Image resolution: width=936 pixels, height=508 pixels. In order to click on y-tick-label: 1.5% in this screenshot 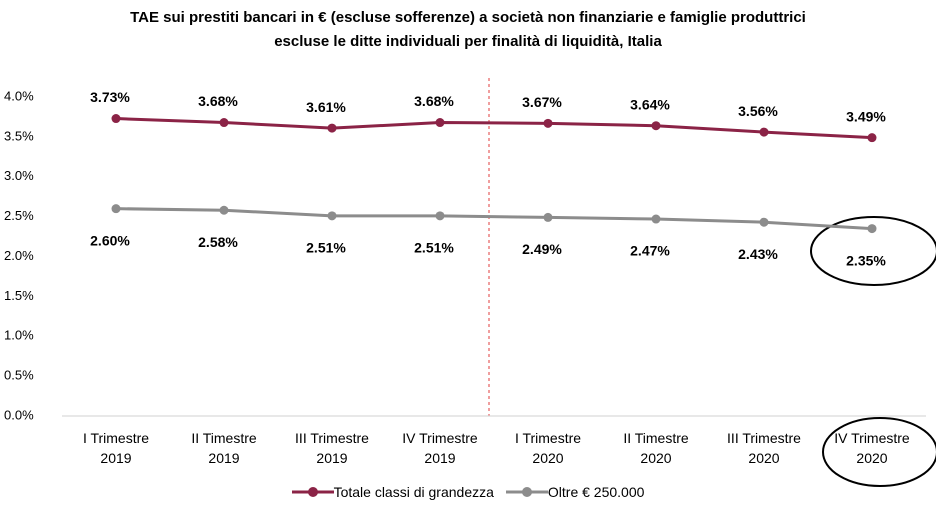, I will do `click(19, 295)`.